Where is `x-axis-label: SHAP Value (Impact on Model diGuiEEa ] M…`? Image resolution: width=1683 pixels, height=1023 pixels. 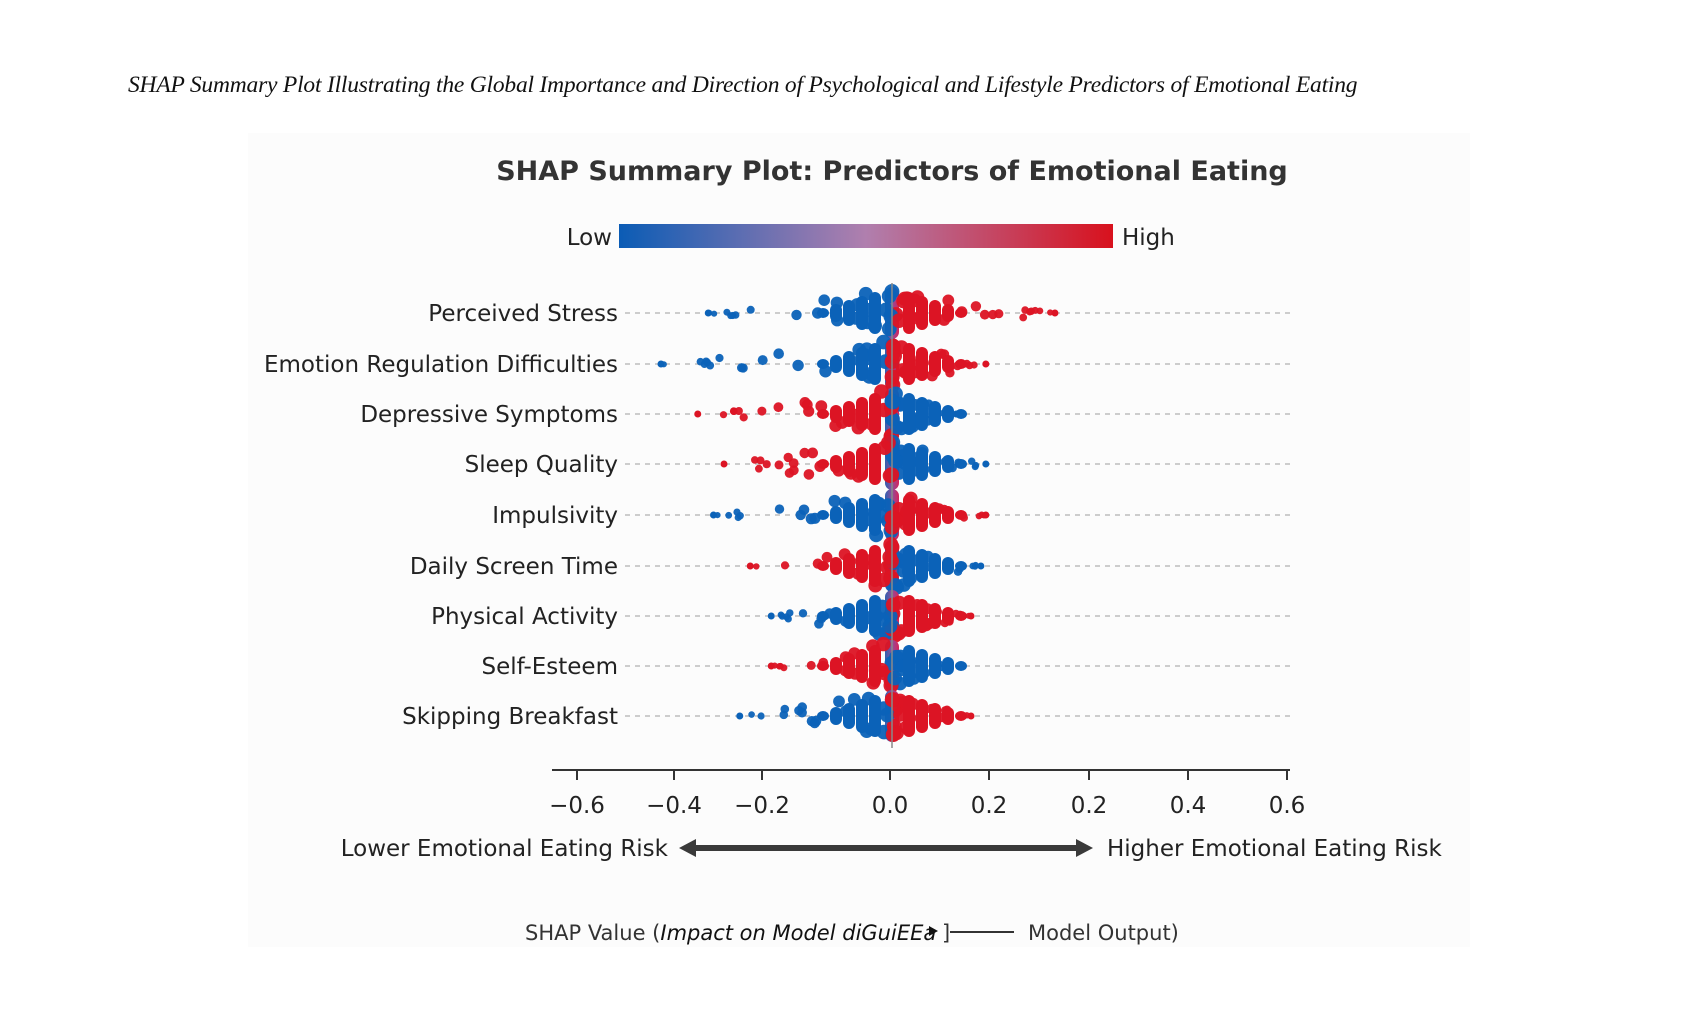 x-axis-label: SHAP Value (Impact on Model diGuiEEa ] M… is located at coordinates (852, 933).